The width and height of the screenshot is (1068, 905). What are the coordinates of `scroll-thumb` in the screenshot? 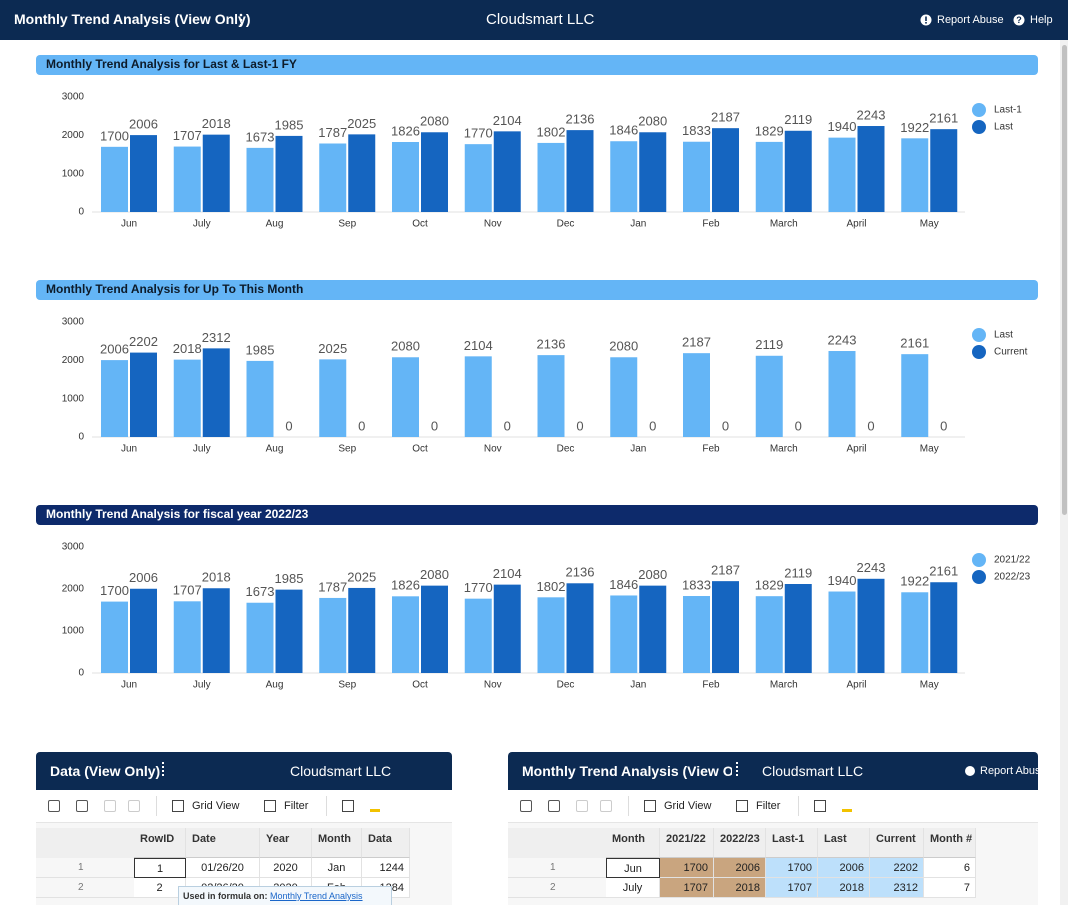 It's located at (1064, 280).